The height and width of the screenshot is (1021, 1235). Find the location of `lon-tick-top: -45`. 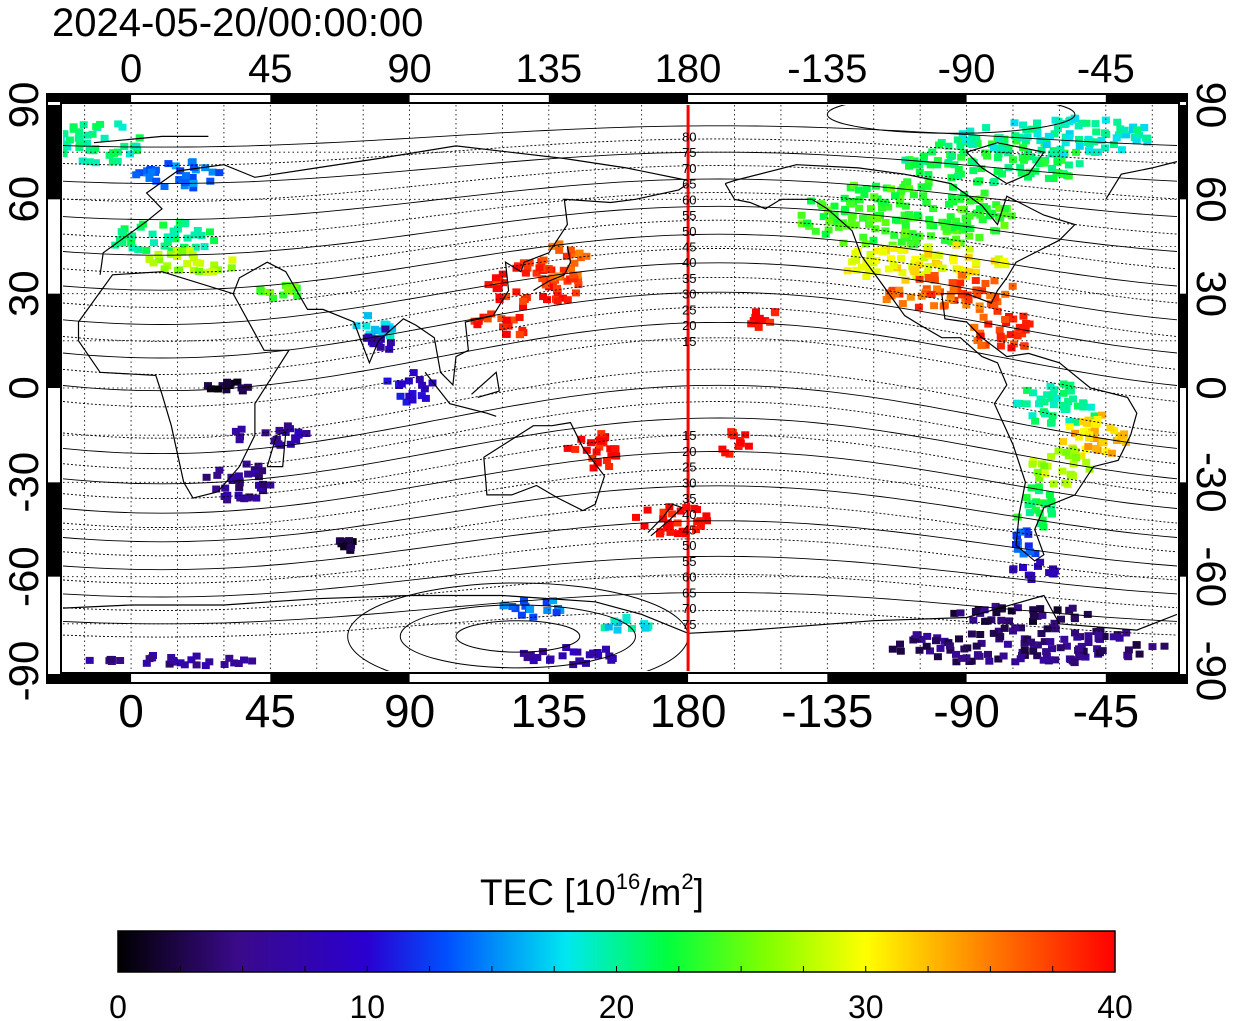

lon-tick-top: -45 is located at coordinates (1106, 69).